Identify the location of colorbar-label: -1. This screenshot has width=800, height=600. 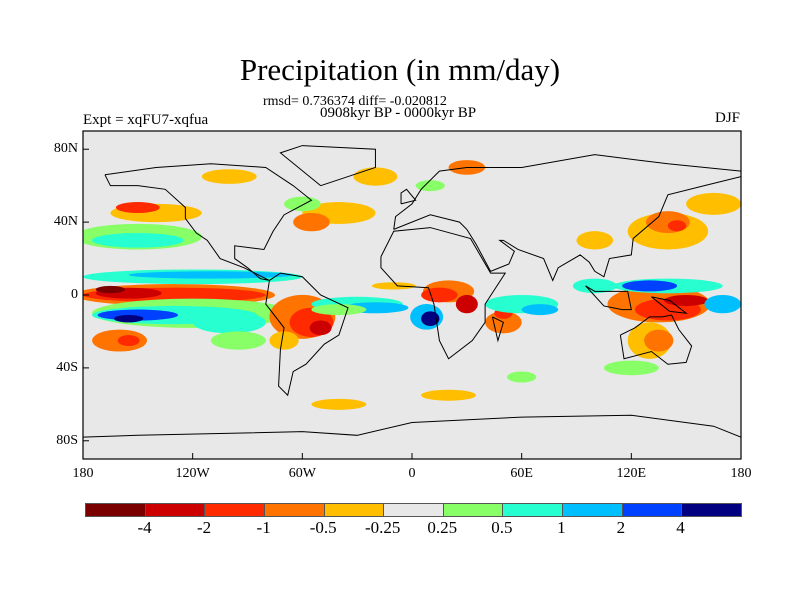
(263, 527).